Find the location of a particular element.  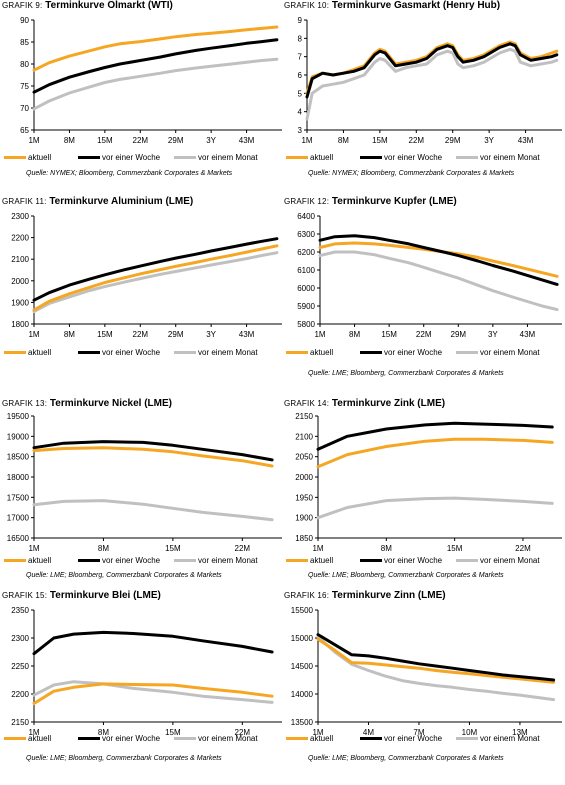

legend: aktuell vor einer Woche vor einem Monat is located at coordinates (423, 354).